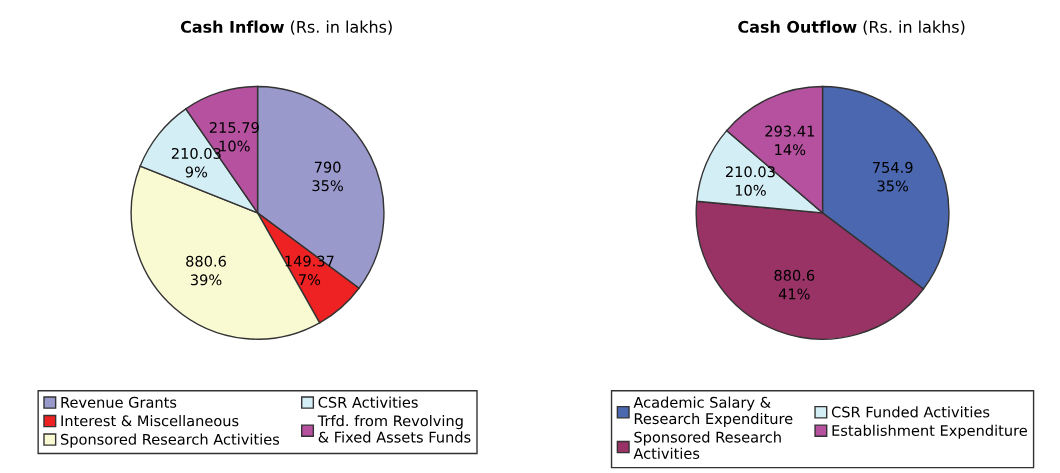 The image size is (1060, 473). What do you see at coordinates (206, 270) in the screenshot?
I see `data-label: 880.6 39%` at bounding box center [206, 270].